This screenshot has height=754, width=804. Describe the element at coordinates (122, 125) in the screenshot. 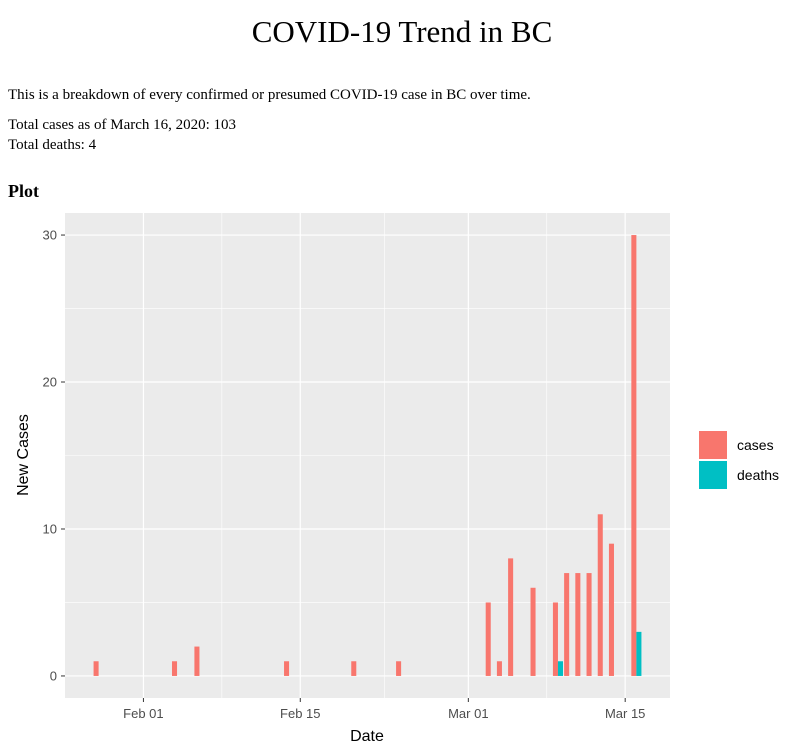

I see `total-cases-text: Total cases as of March 16, 2020: 103` at that location.